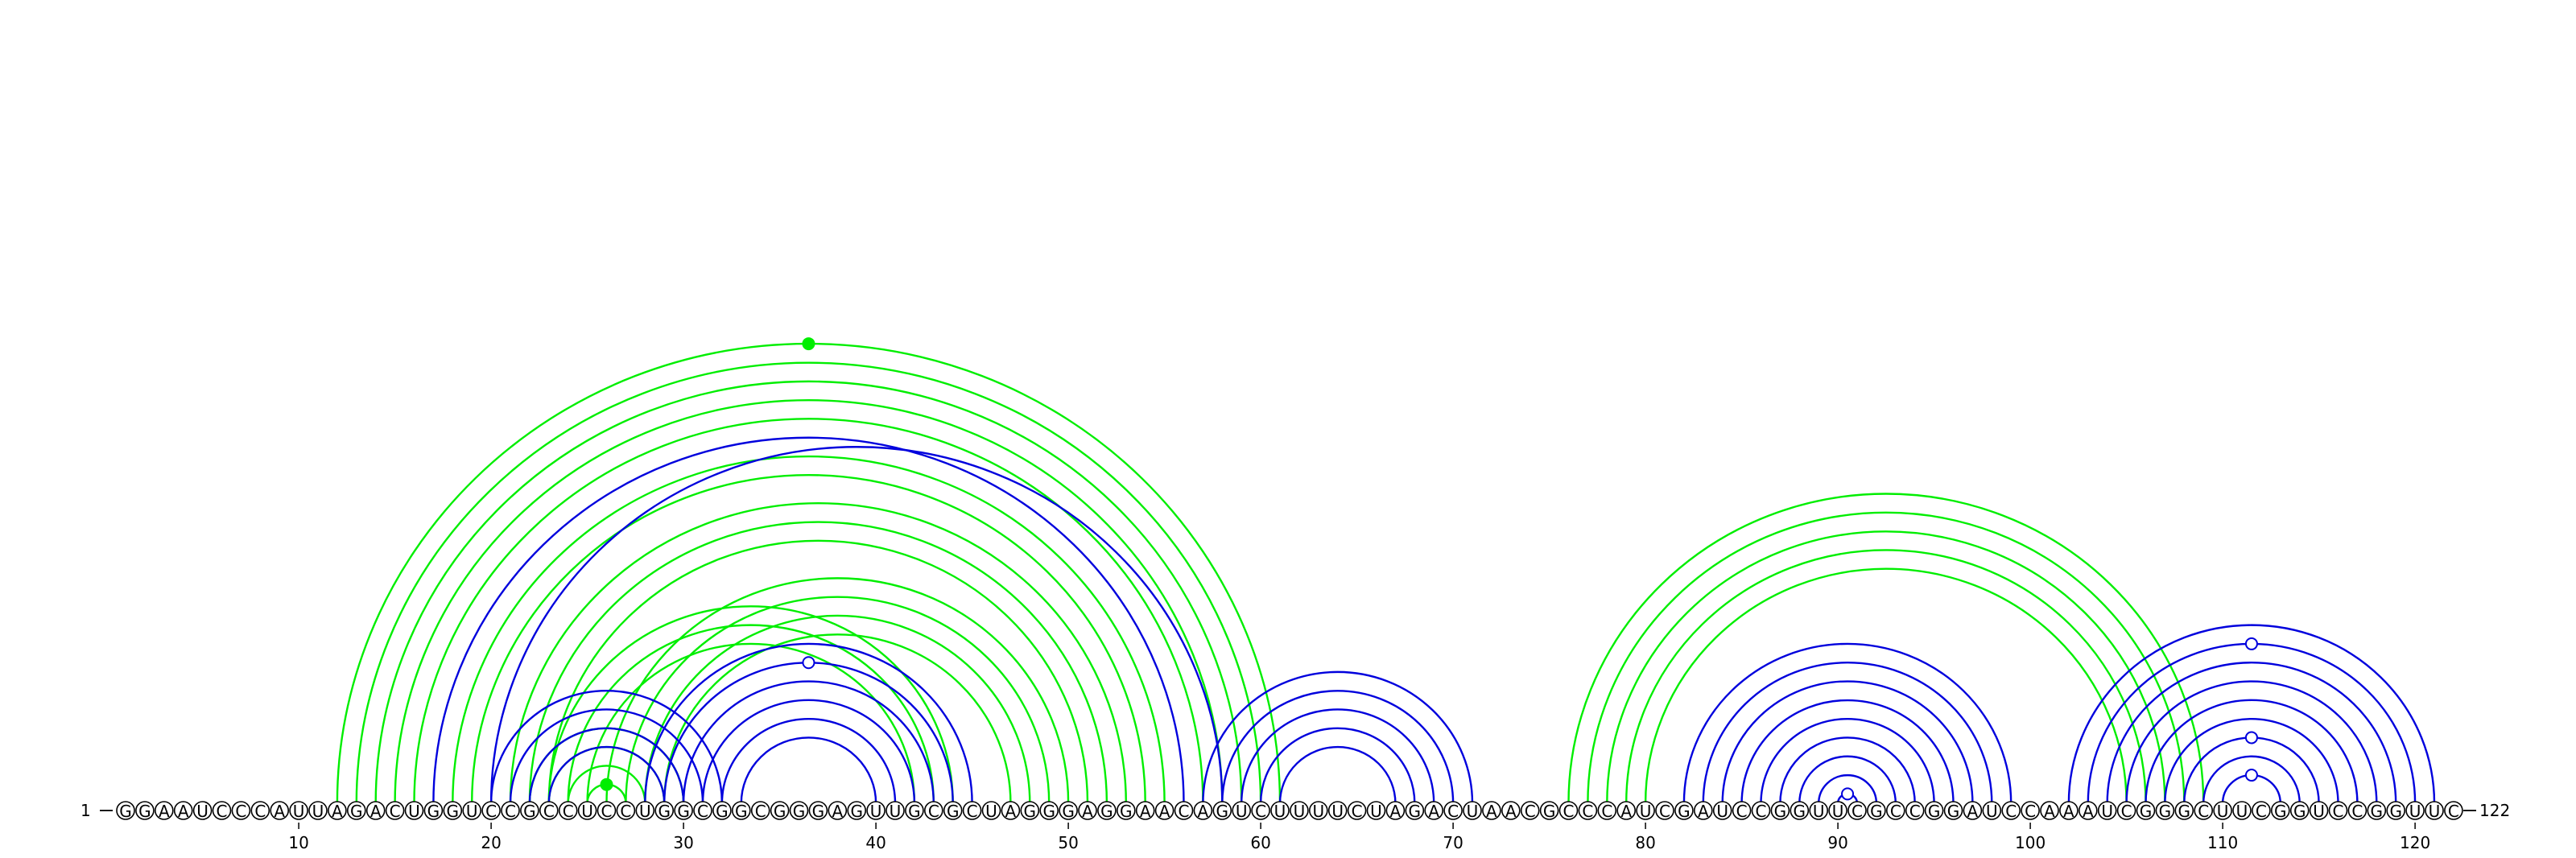 Image resolution: width=2576 pixels, height=858 pixels. I want to click on nucleotide-4: A, so click(183, 811).